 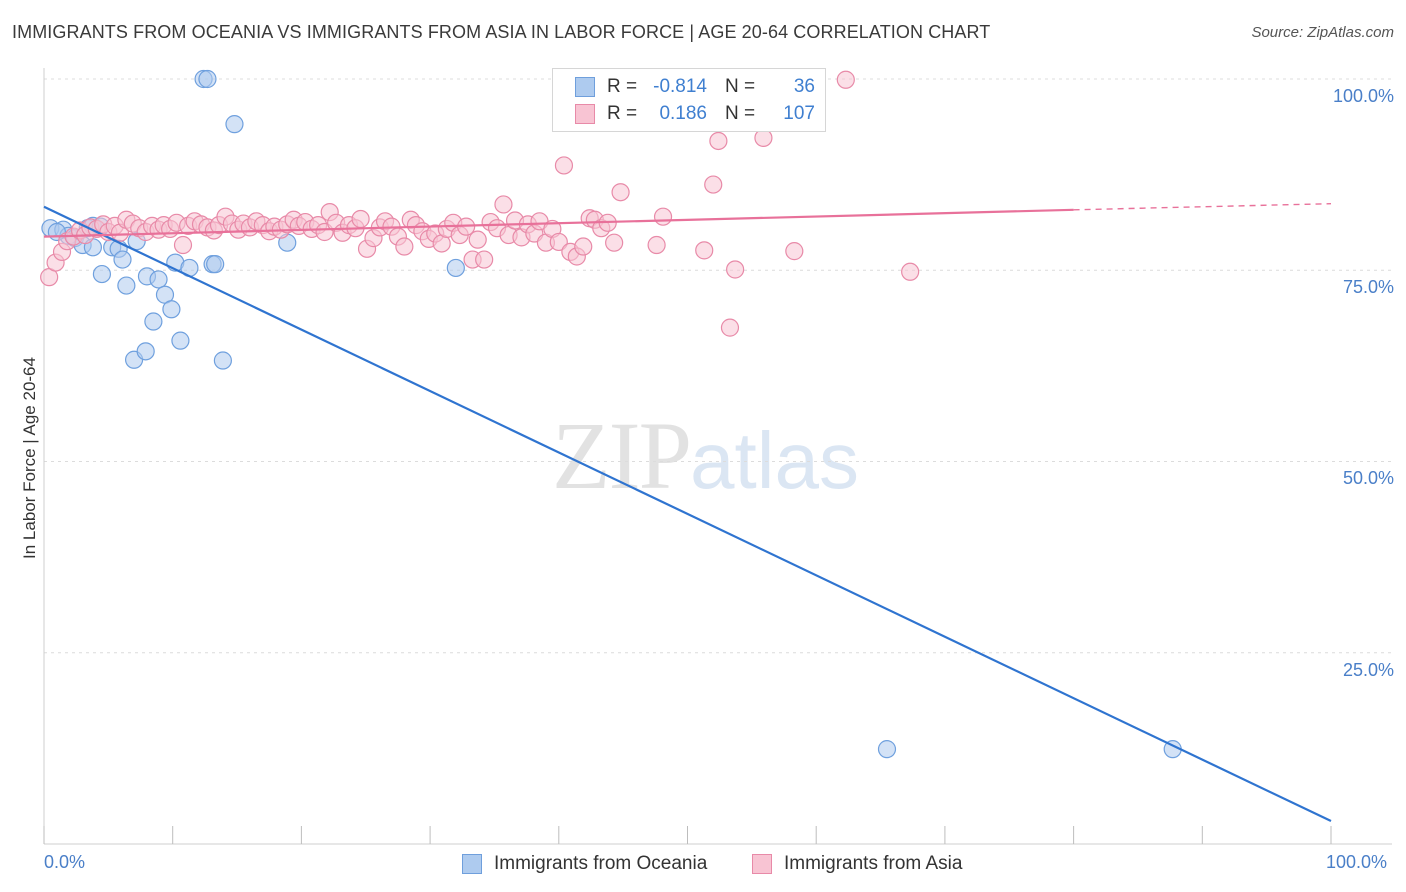 I want to click on bottom-legend-label-oceania: Immigrants from Oceania, so click(x=601, y=863).